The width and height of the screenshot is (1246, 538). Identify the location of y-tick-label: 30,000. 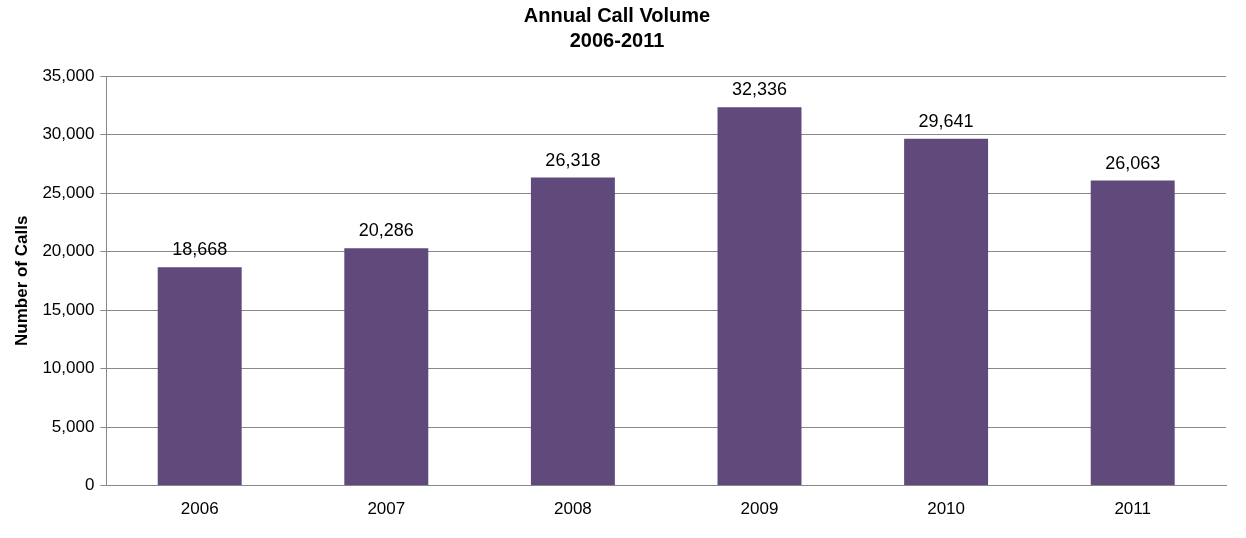
(68, 134).